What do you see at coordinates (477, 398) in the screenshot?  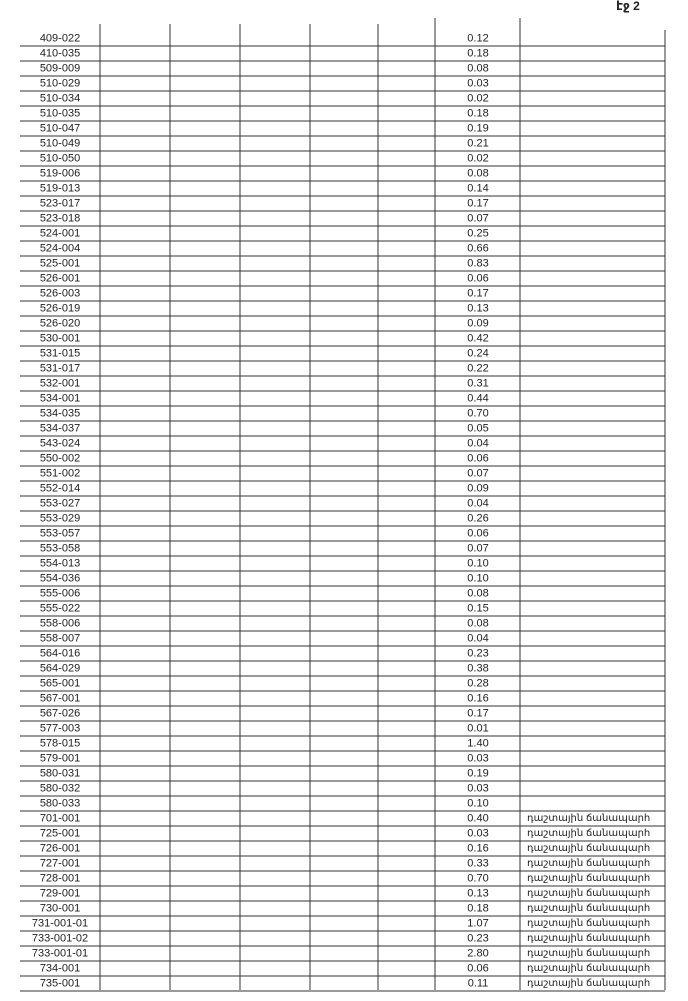 I see `area-value: 0.44` at bounding box center [477, 398].